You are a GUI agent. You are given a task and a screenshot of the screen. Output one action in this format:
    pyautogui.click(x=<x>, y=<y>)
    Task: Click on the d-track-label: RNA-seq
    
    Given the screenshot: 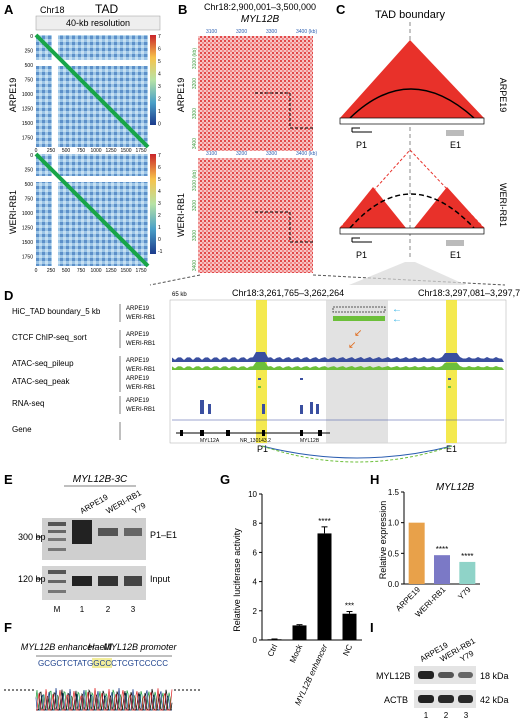 What is the action you would take?
    pyautogui.click(x=28, y=403)
    